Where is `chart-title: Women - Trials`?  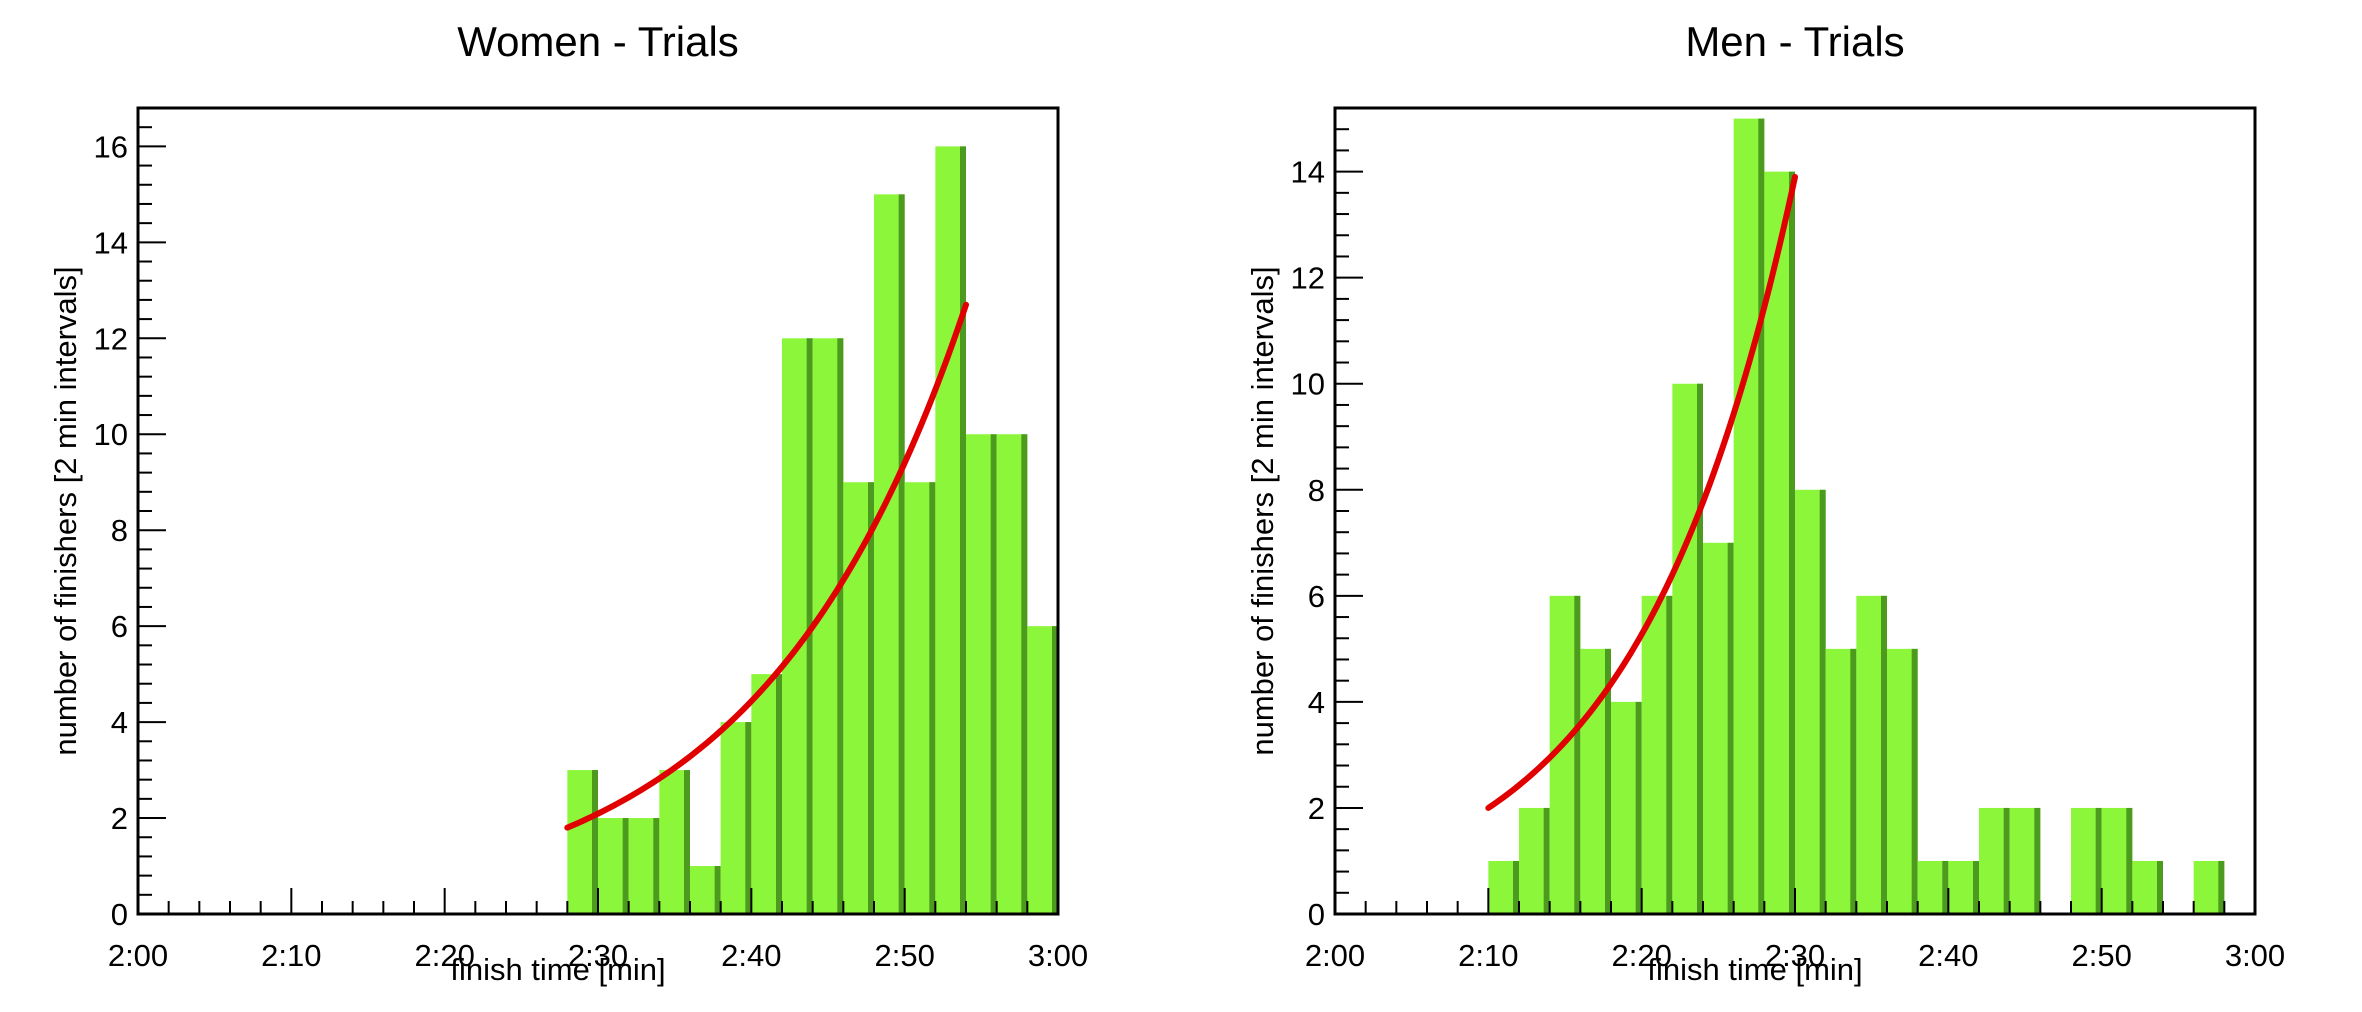 chart-title: Women - Trials is located at coordinates (598, 41).